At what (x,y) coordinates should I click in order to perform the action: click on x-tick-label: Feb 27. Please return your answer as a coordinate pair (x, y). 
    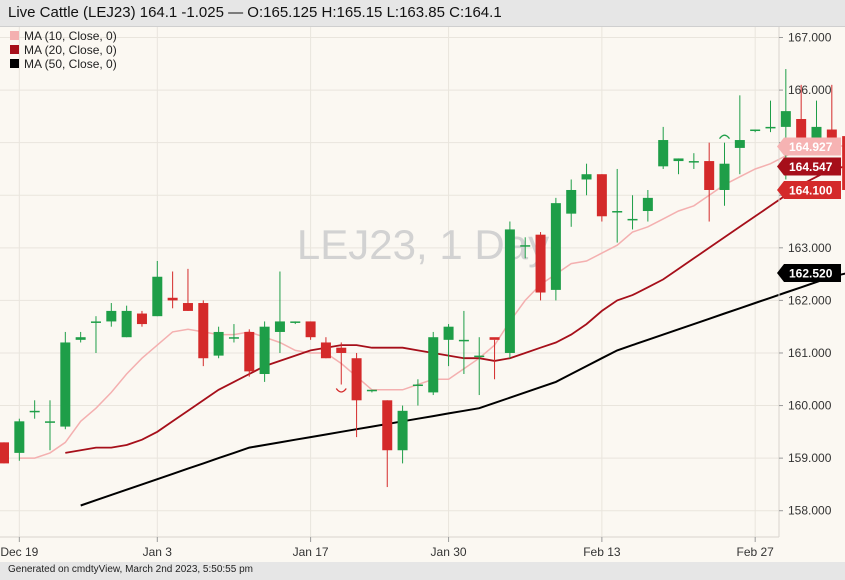
    Looking at the image, I should click on (755, 552).